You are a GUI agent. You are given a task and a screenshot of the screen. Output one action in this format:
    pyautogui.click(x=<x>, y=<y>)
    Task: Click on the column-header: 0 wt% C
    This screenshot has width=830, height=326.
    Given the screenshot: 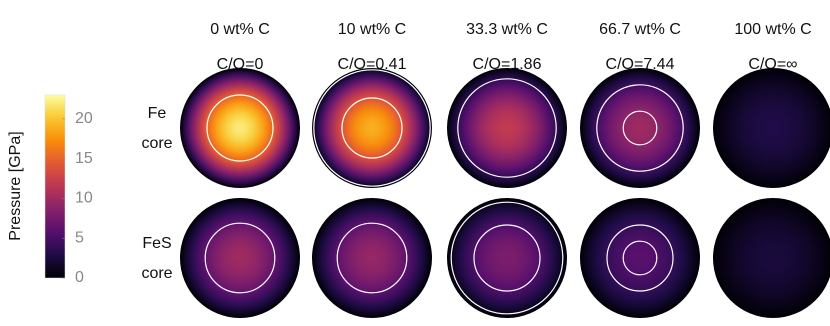 What is the action you would take?
    pyautogui.click(x=240, y=29)
    